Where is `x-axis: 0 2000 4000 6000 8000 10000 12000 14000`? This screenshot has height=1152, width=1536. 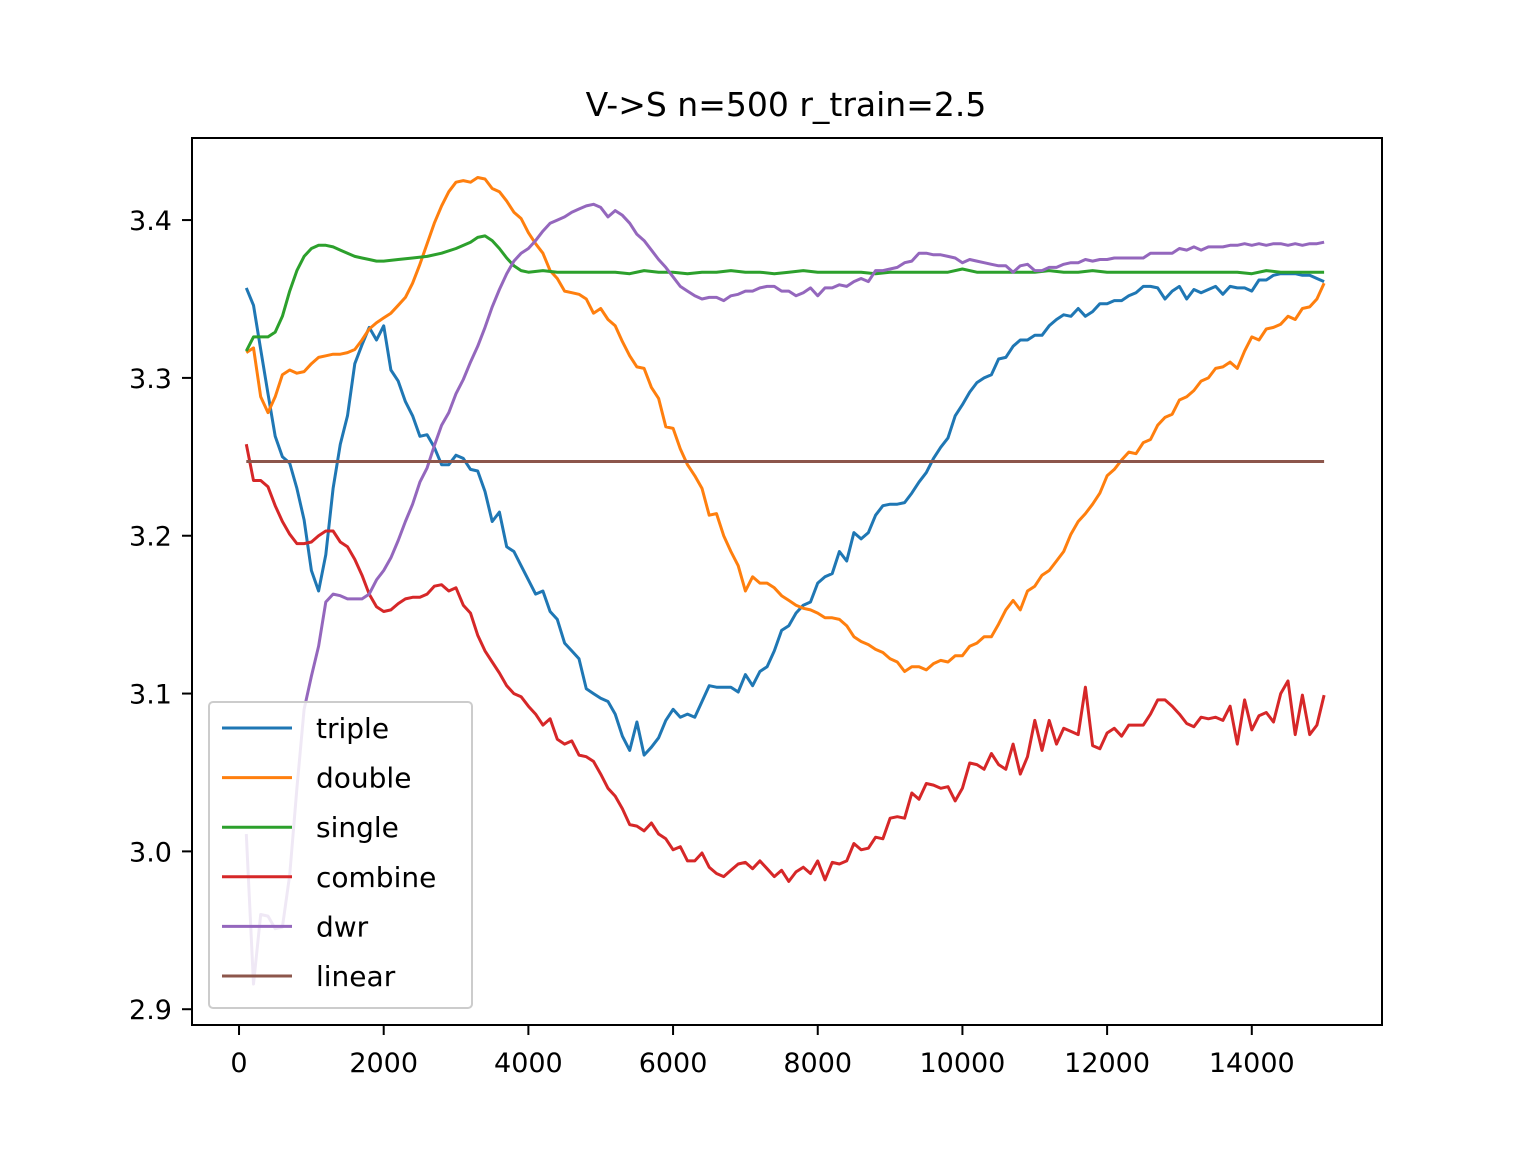
x-axis: 0 2000 4000 6000 8000 10000 12000 14000 is located at coordinates (762, 1052).